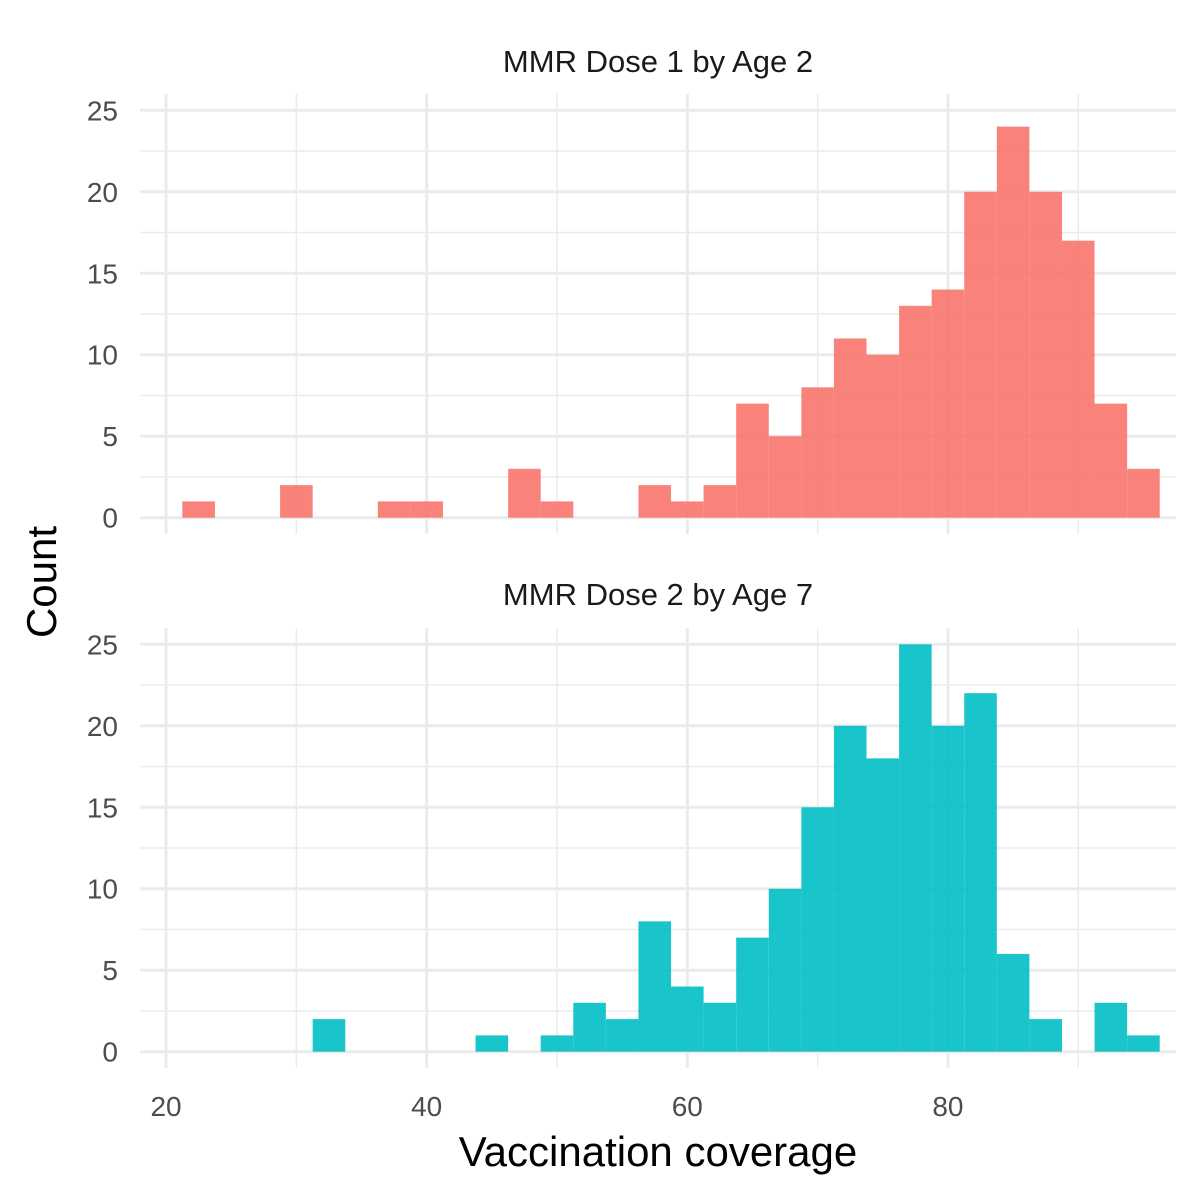  What do you see at coordinates (41, 582) in the screenshot?
I see `y-axis-title: Count` at bounding box center [41, 582].